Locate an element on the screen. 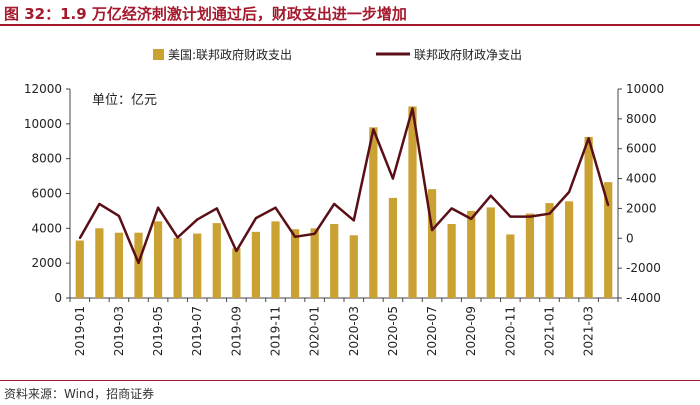 Image resolution: width=700 pixels, height=405 pixels. legend-label-bar: 美国:联邦政府财政支出 is located at coordinates (230, 54).